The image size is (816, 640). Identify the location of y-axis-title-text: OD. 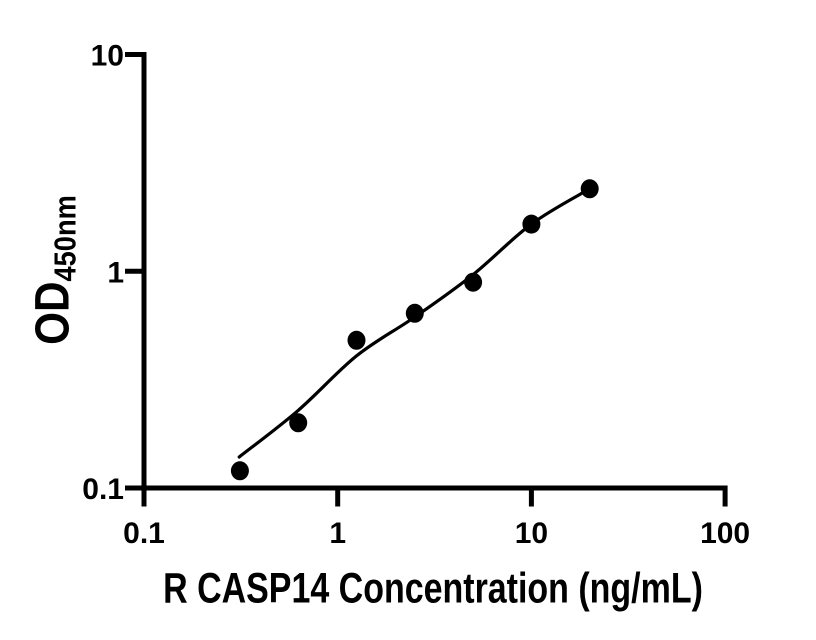
(53, 313).